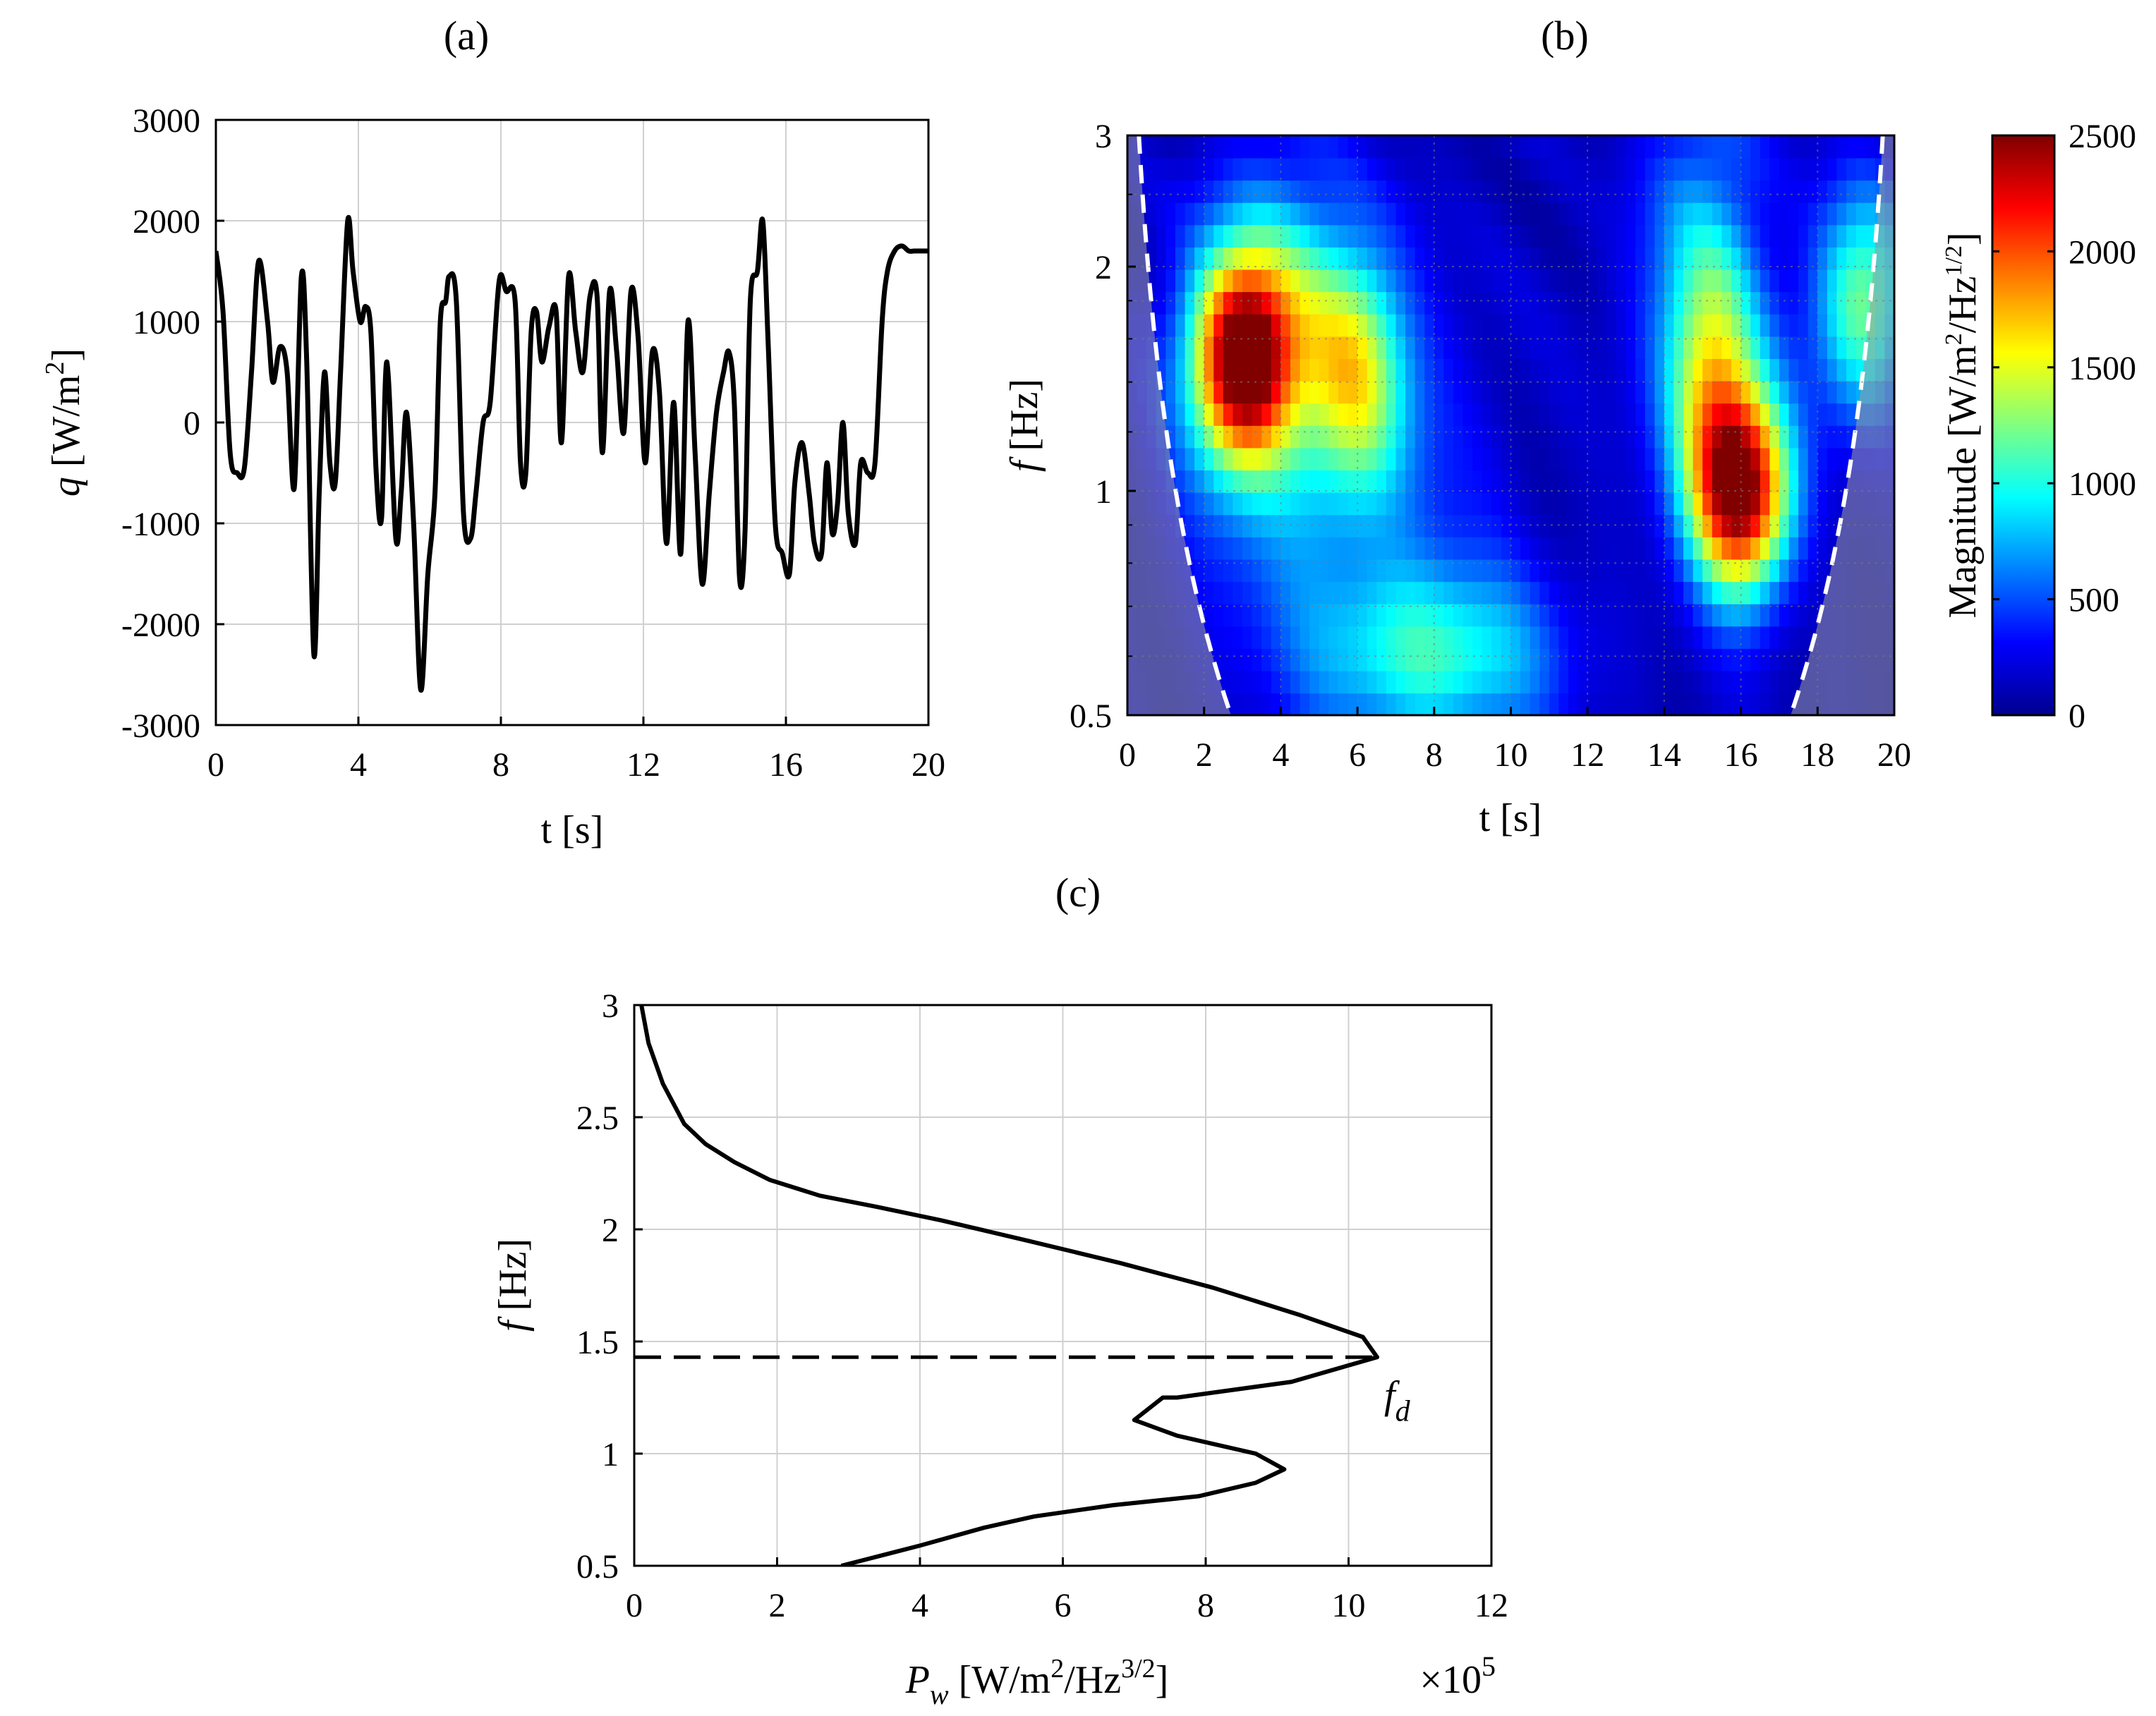 This screenshot has width=2156, height=1716. I want to click on colorbar-label-post: ], so click(1963, 239).